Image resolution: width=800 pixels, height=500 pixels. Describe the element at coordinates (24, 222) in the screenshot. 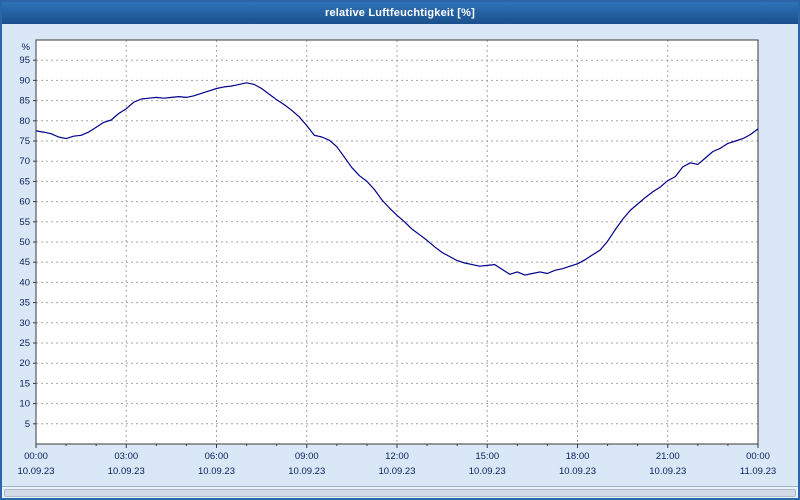

I see `svg-text: 55` at that location.